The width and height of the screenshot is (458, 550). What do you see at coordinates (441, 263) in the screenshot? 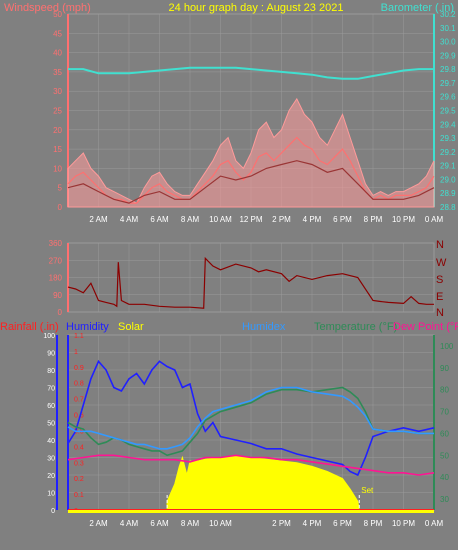
I see `compass-label: W` at bounding box center [441, 263].